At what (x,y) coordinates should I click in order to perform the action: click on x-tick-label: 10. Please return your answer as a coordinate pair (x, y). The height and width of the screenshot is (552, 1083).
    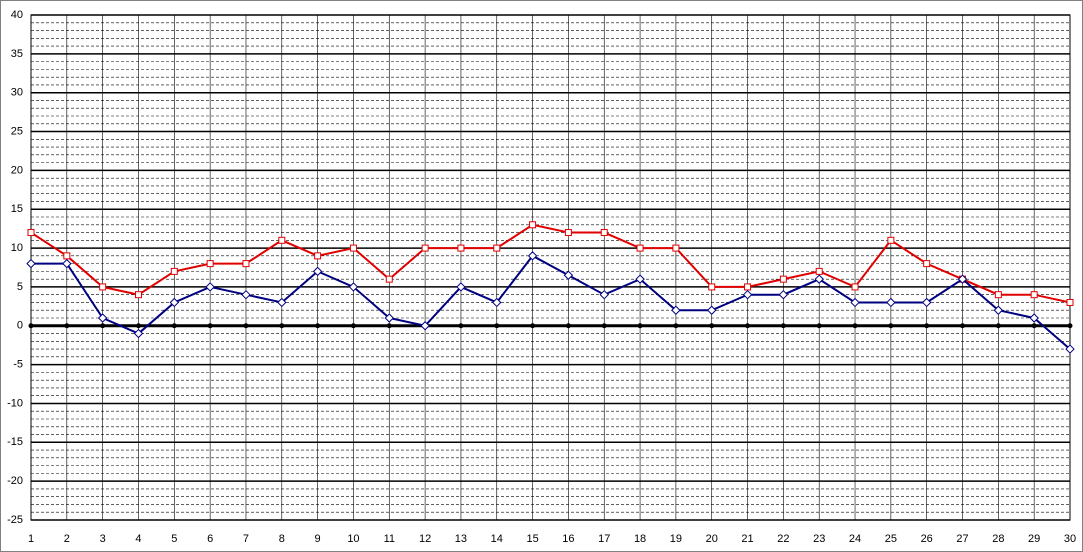
    Looking at the image, I should click on (353, 539).